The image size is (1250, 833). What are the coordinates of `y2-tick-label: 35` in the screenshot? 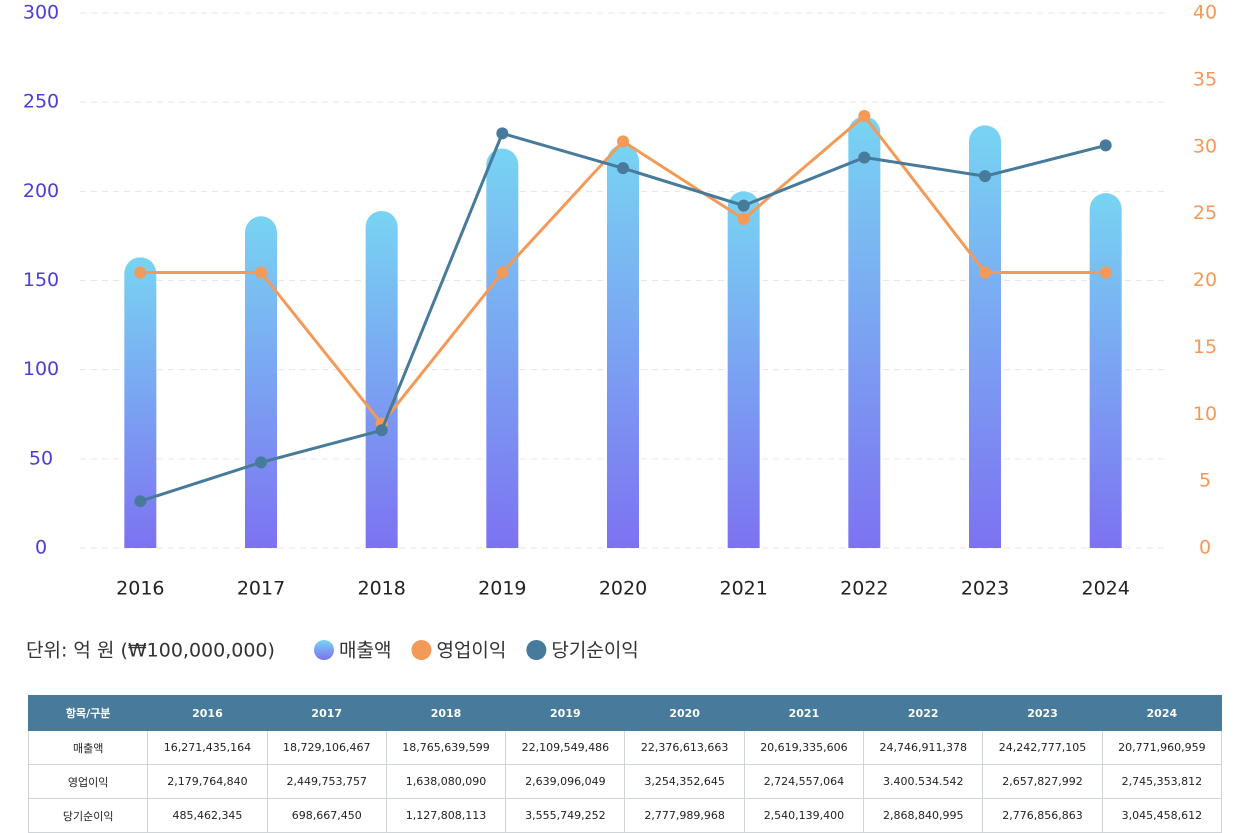 It's located at (1205, 79).